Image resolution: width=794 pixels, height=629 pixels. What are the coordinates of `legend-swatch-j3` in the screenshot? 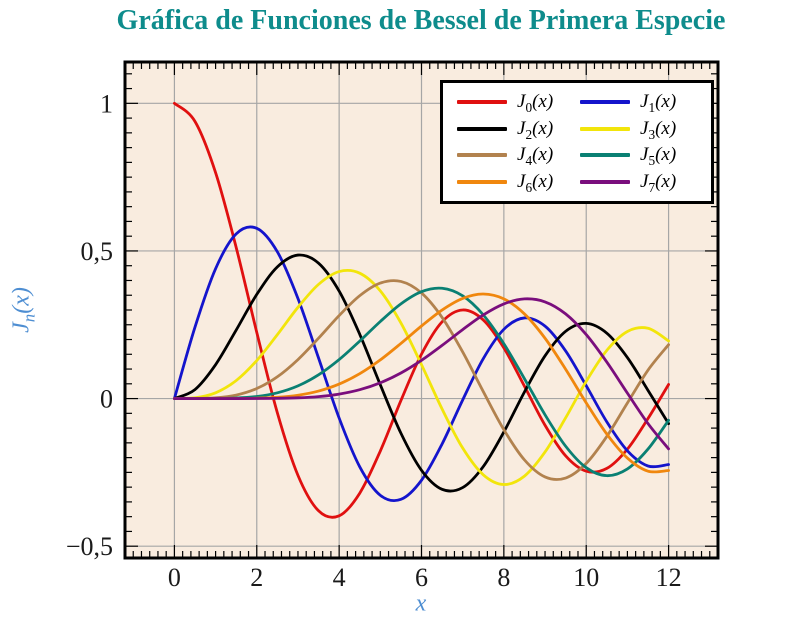 It's located at (605, 128).